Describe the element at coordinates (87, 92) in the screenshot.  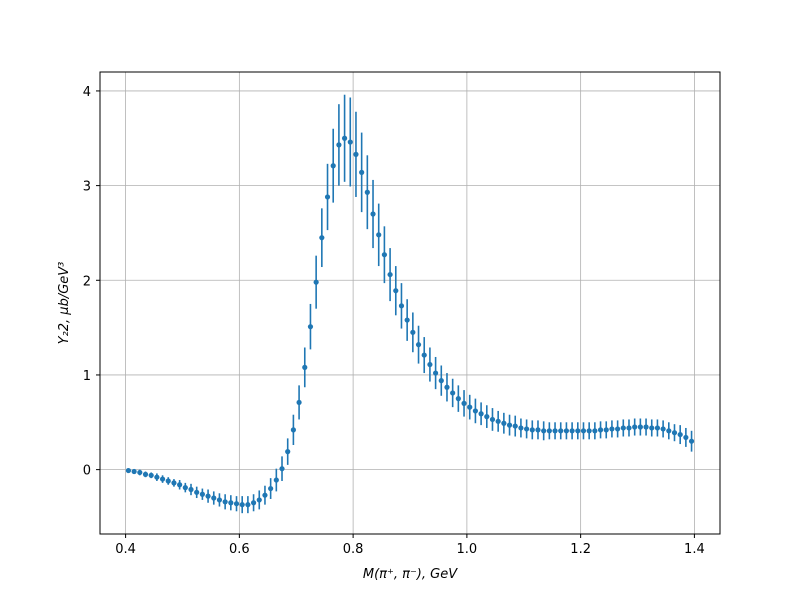
I see `y-tick-label: 4` at that location.